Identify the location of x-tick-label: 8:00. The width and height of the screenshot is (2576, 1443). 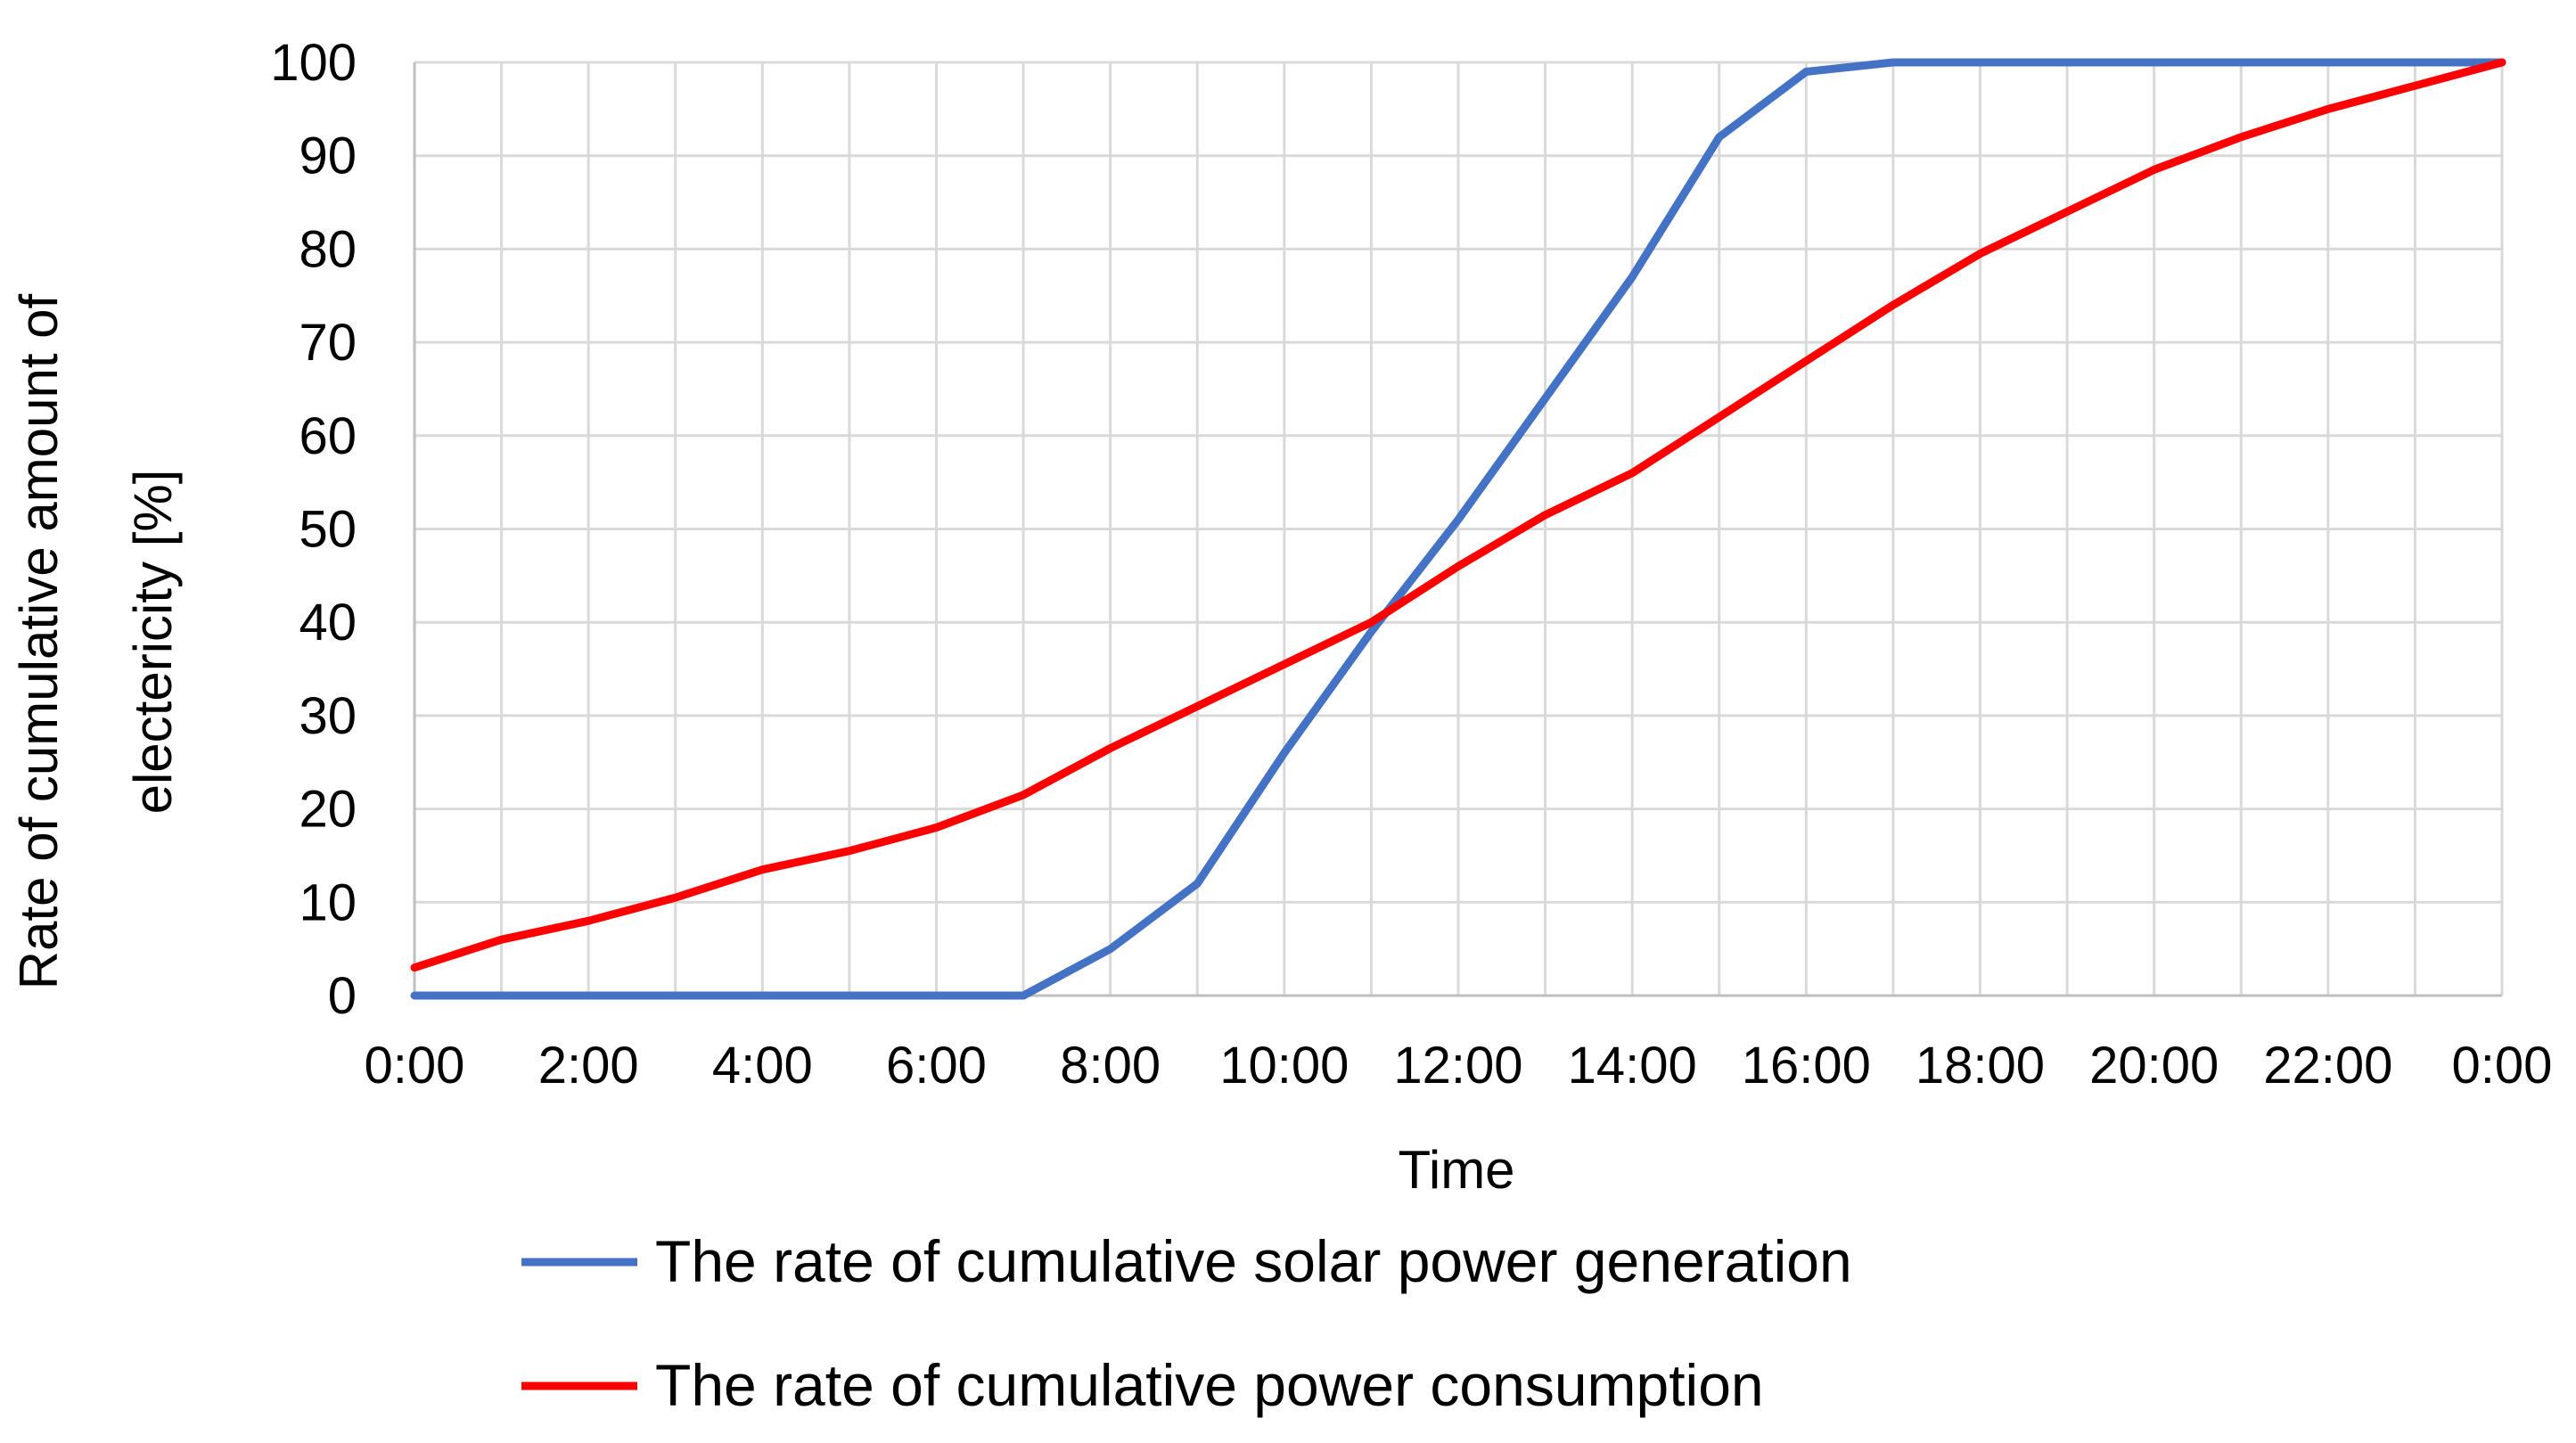
(1110, 1066).